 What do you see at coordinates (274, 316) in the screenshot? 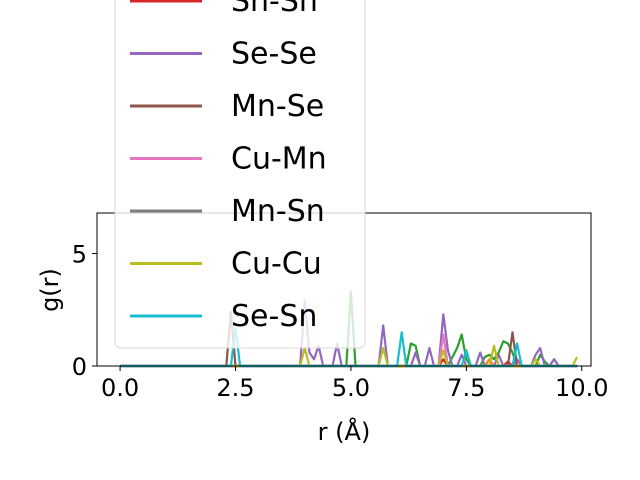
I see `legend-label: Se-Sn` at bounding box center [274, 316].